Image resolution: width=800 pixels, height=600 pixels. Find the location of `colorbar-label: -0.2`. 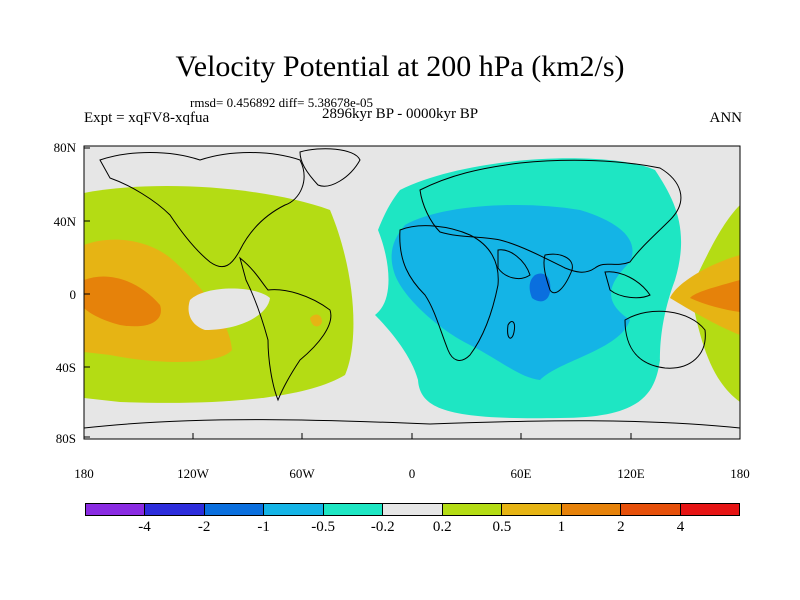

colorbar-label: -0.2 is located at coordinates (382, 527).